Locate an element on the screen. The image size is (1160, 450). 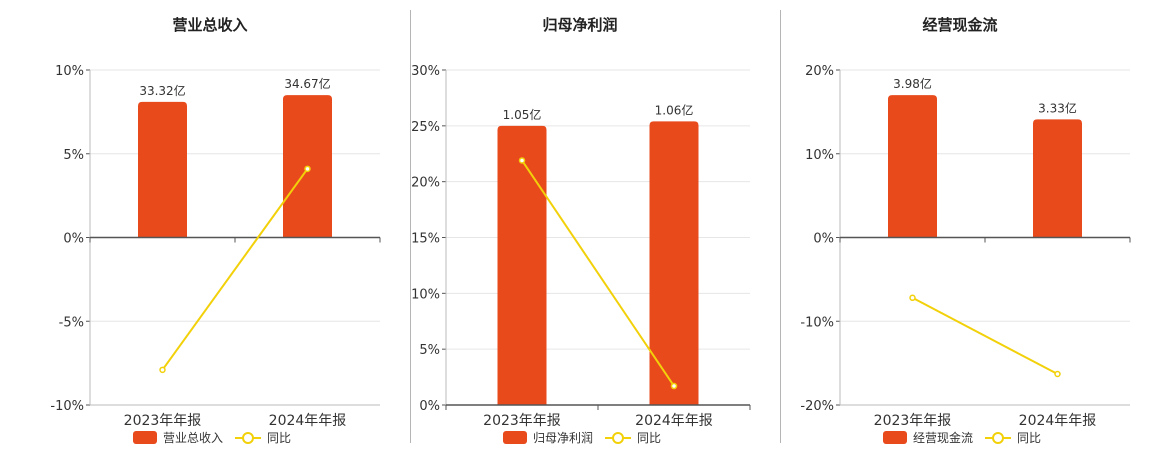
chart-title-cash-flow: 经营现金流 is located at coordinates (960, 25).